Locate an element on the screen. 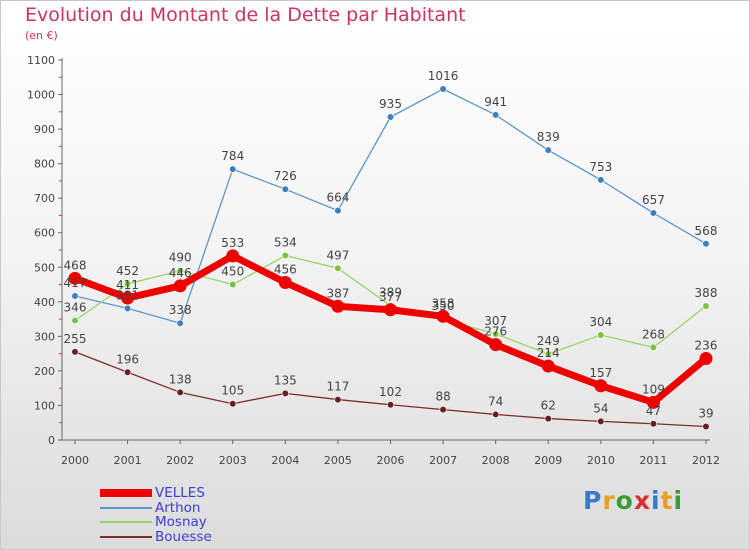 The height and width of the screenshot is (550, 750). y-tick-label: 300 is located at coordinates (44, 336).